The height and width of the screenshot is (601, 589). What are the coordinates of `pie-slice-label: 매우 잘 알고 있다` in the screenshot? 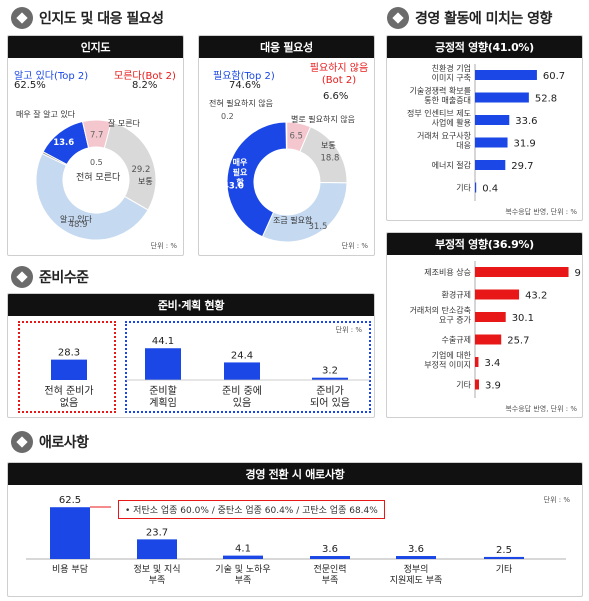 It's located at (46, 114).